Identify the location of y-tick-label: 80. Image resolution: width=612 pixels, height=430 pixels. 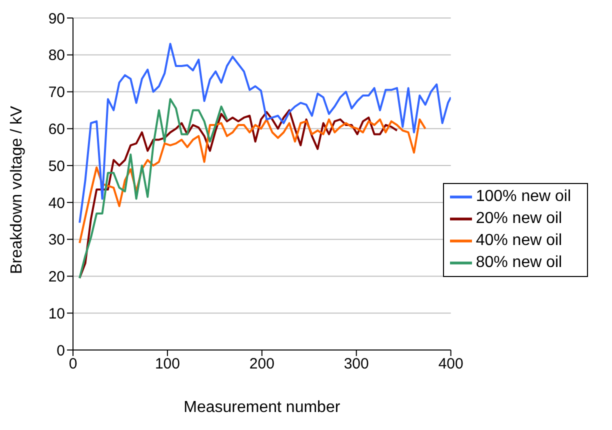
(56, 55).